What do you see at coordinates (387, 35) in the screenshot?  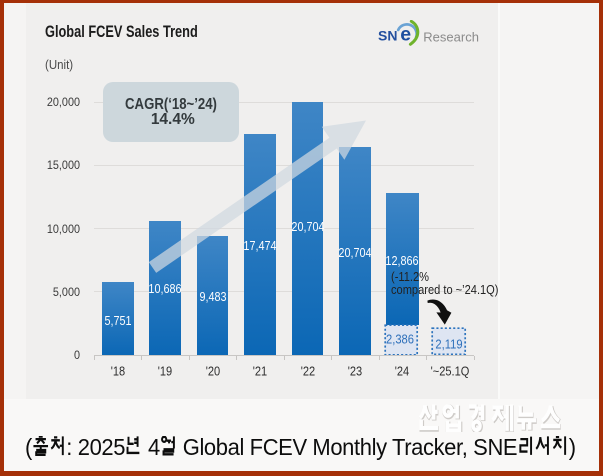 I see `svg-text: SN` at bounding box center [387, 35].